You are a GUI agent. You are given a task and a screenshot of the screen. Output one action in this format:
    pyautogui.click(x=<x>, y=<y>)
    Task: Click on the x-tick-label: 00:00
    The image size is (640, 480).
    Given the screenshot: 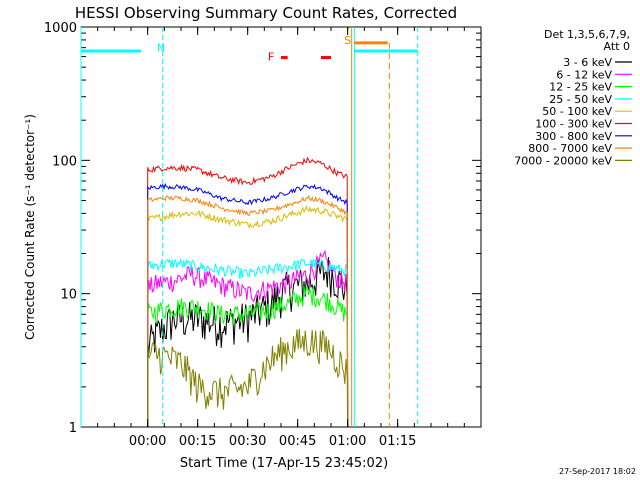 What is the action you would take?
    pyautogui.click(x=147, y=441)
    